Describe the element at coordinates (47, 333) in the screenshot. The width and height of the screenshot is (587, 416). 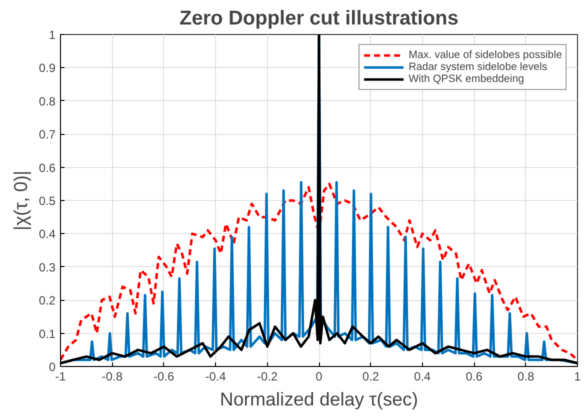
I see `y-tick-label: 0.1` at that location.